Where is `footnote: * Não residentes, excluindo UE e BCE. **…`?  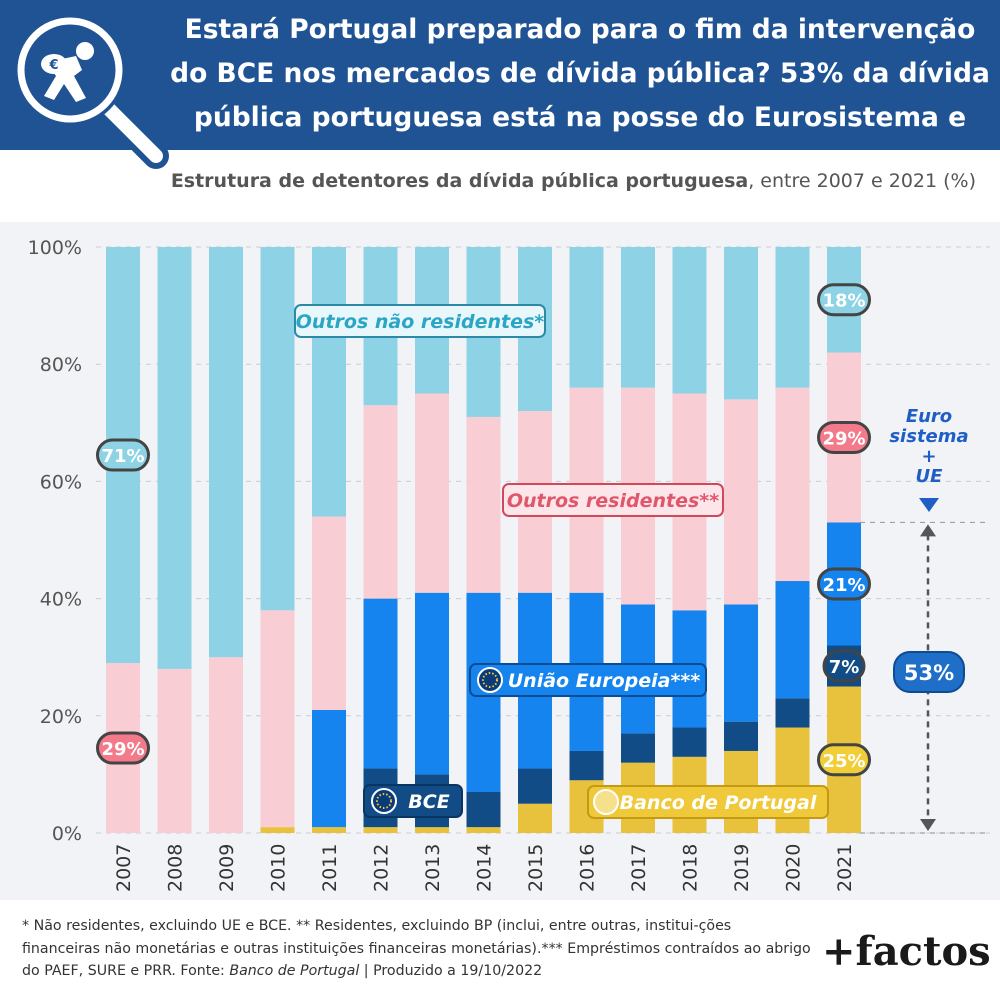 footnote: * Não residentes, excluindo UE e BCE. **… is located at coordinates (417, 949).